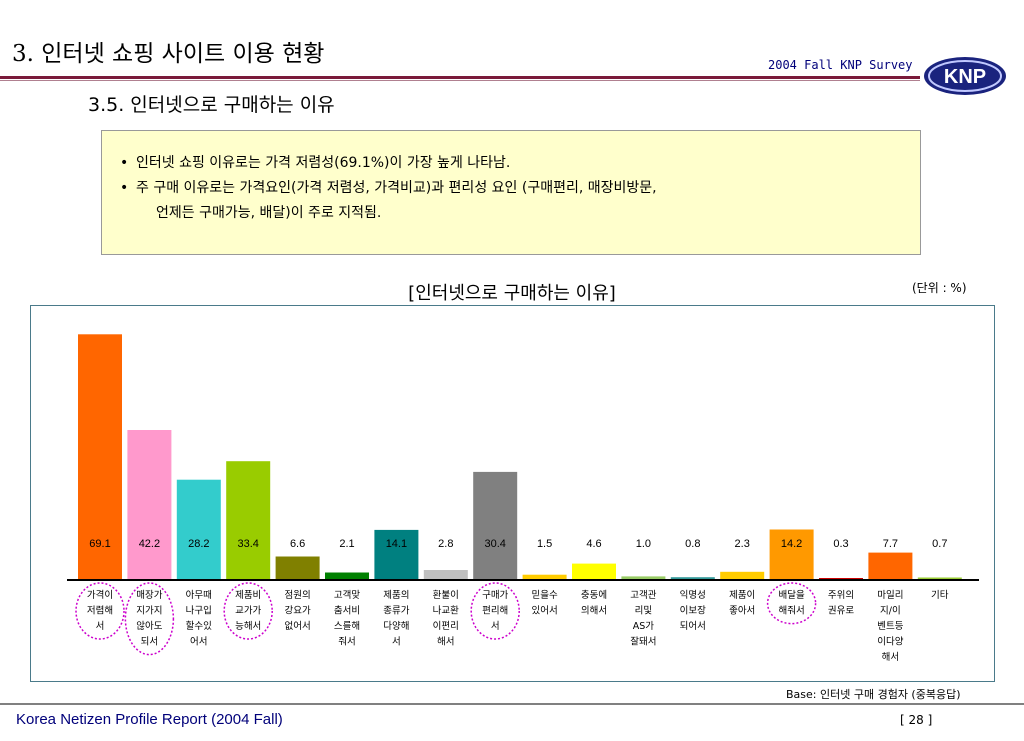  I want to click on value-label-10: 1.5, so click(544, 544).